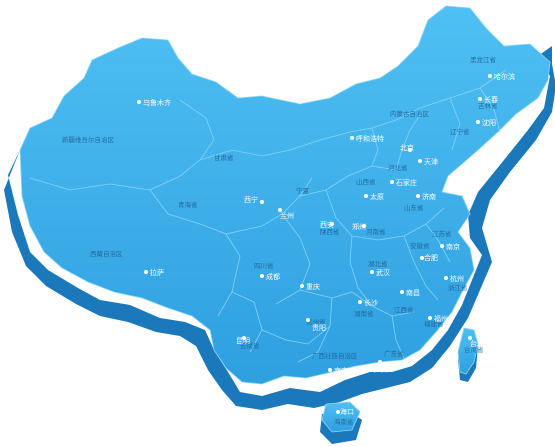  Describe the element at coordinates (504, 76) in the screenshot. I see `city-label-harbin: 哈尔滨` at that location.